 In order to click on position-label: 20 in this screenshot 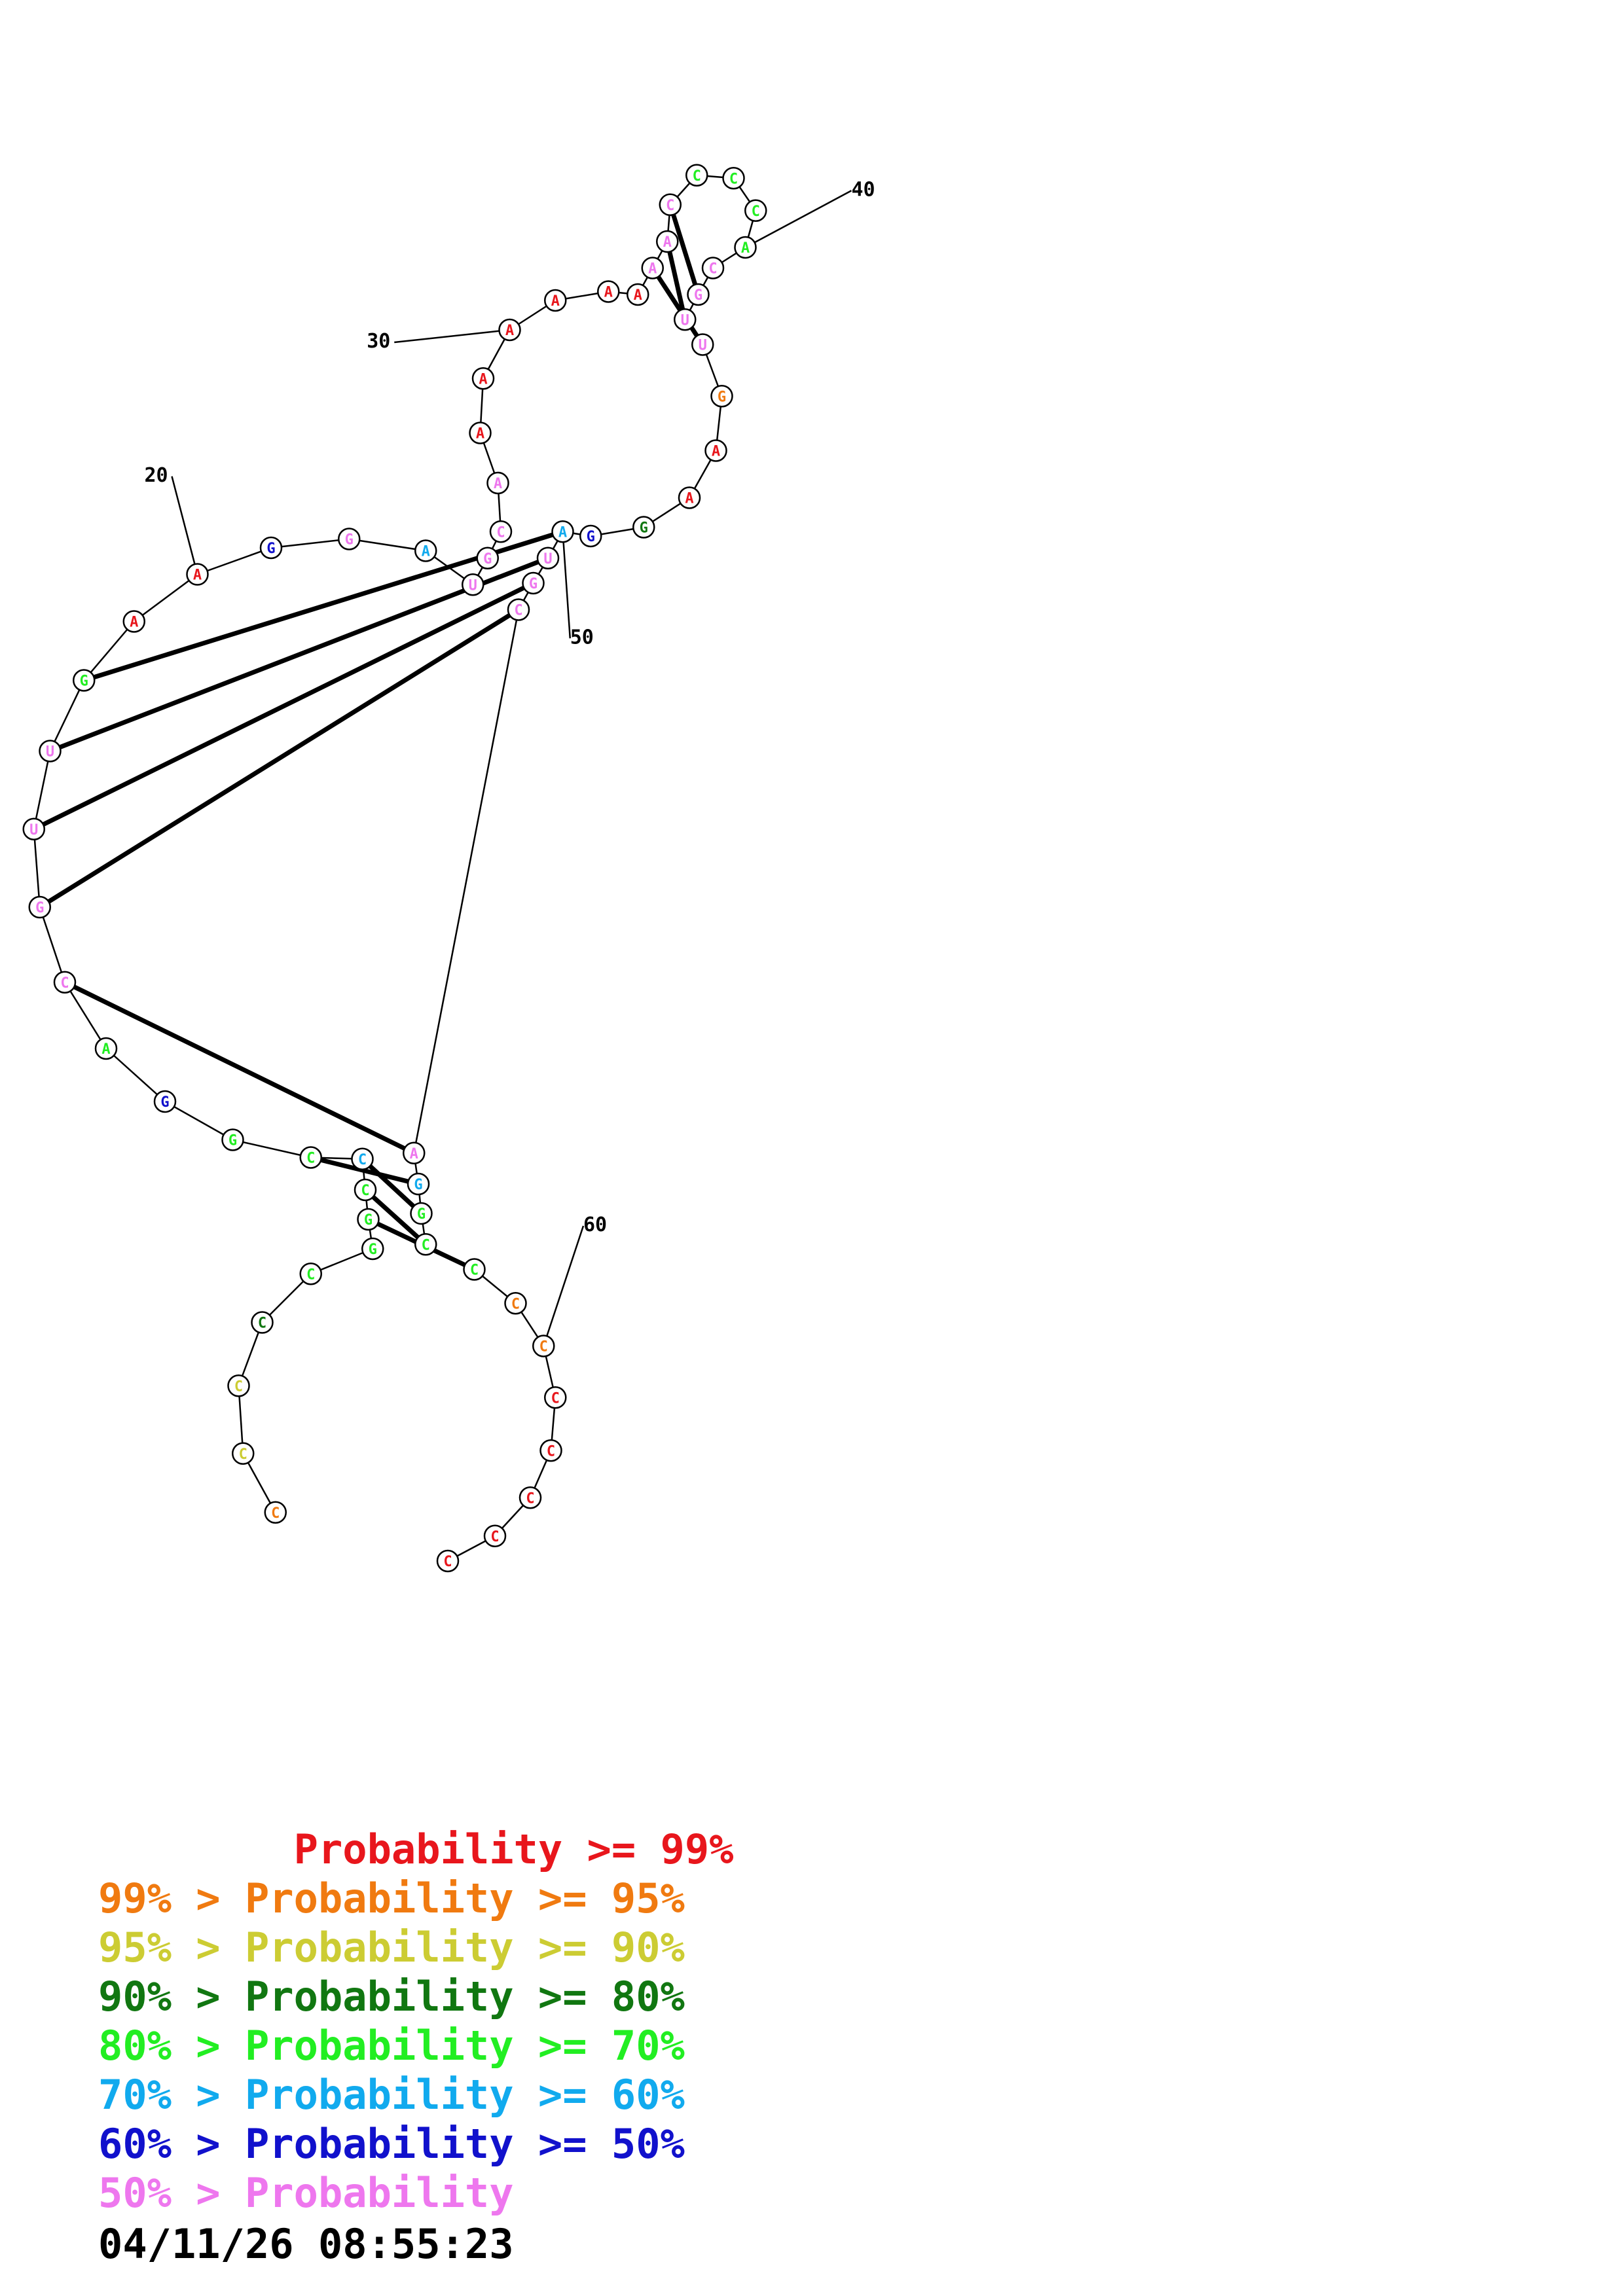, I will do `click(156, 476)`.